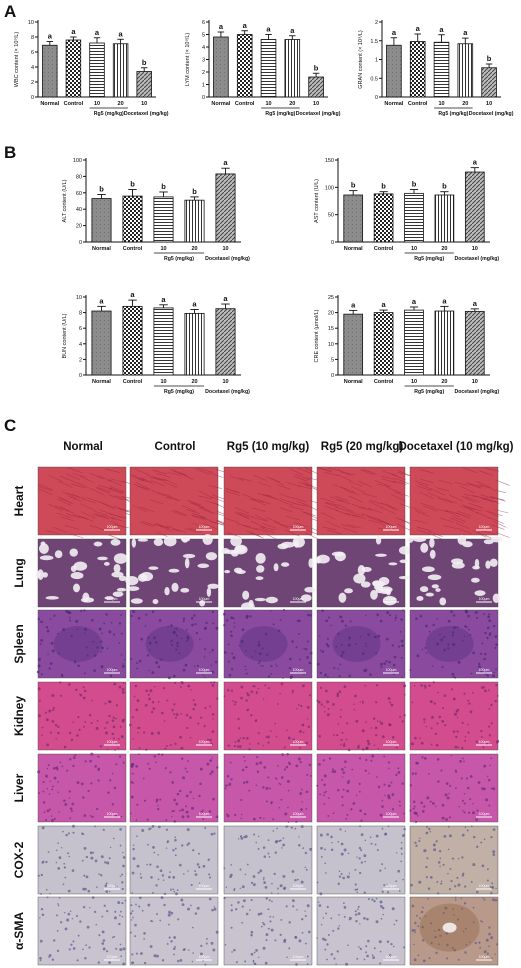 This screenshot has height=968, width=521. Describe the element at coordinates (444, 249) in the screenshot. I see `category-label: 20` at that location.